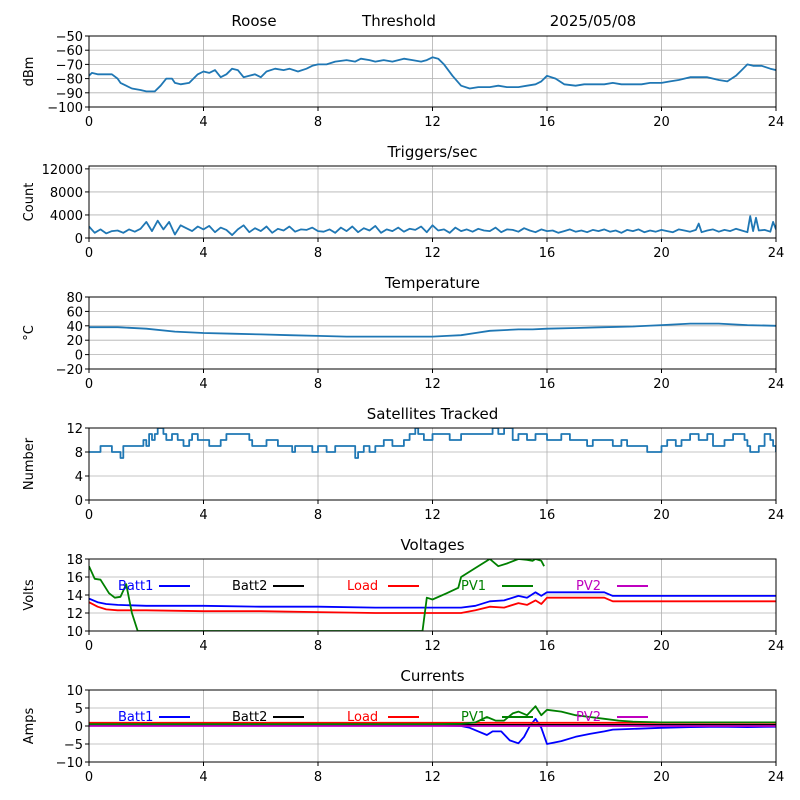 The width and height of the screenshot is (800, 800). What do you see at coordinates (29, 333) in the screenshot?
I see `y-axis-label: °C` at bounding box center [29, 333].